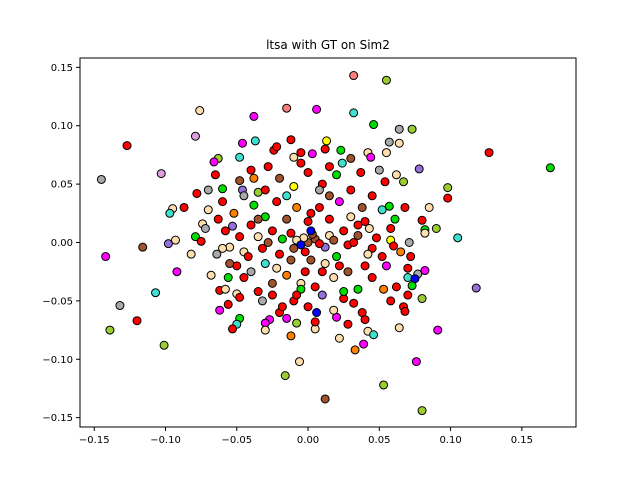  What do you see at coordinates (62, 185) in the screenshot?
I see `y-tick-label: 0.05` at bounding box center [62, 185].